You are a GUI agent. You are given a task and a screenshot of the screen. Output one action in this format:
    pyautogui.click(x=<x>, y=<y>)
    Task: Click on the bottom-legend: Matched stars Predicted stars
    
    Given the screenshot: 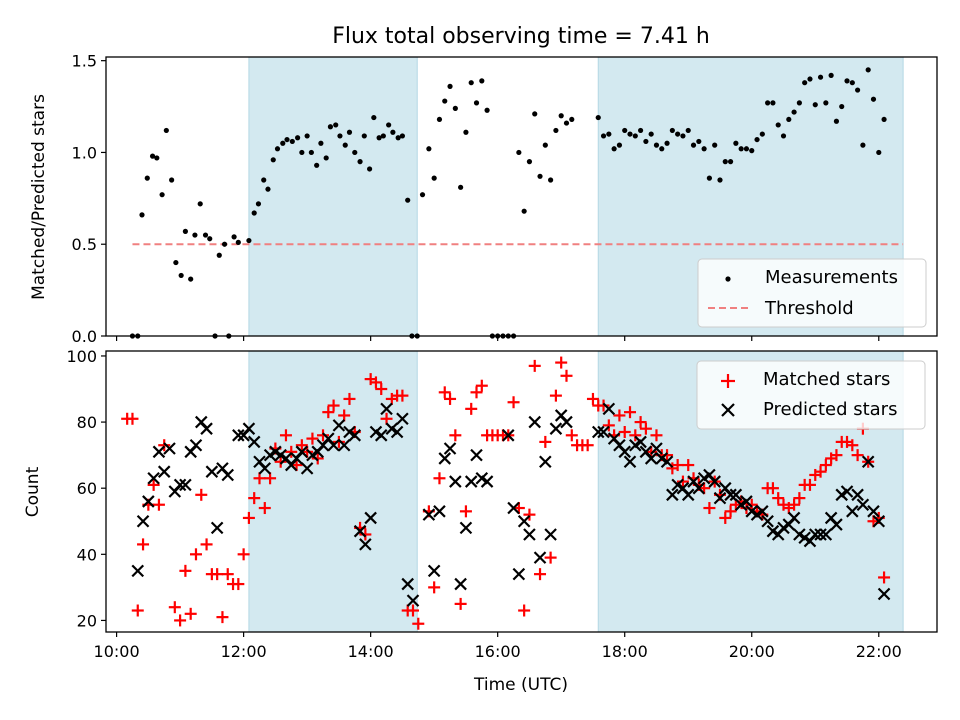 What is the action you would take?
    pyautogui.click(x=811, y=395)
    